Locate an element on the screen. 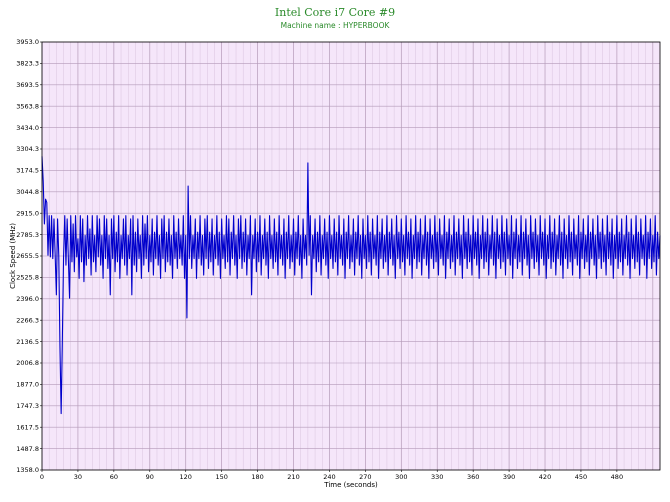 The height and width of the screenshot is (502, 670). y-tick-label: 3563.8 is located at coordinates (27, 106).